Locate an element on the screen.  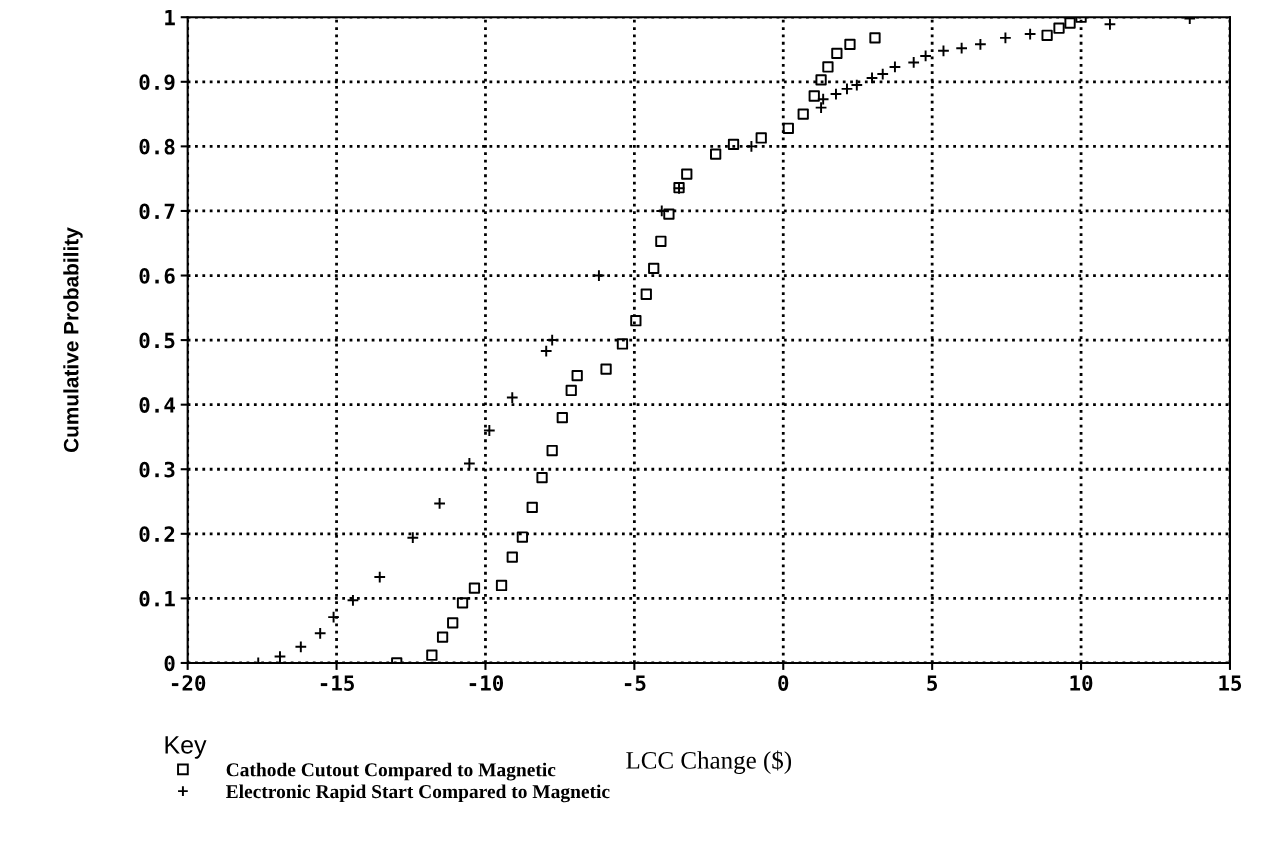
y-tick-label: 0.8 is located at coordinates (157, 146).